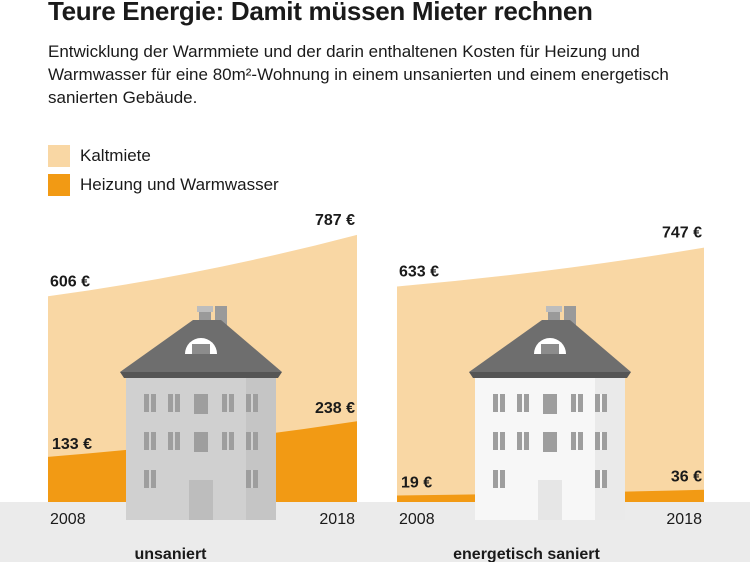 The width and height of the screenshot is (750, 562). I want to click on legend-label-heizung: Heizung und Warmwasser, so click(179, 184).